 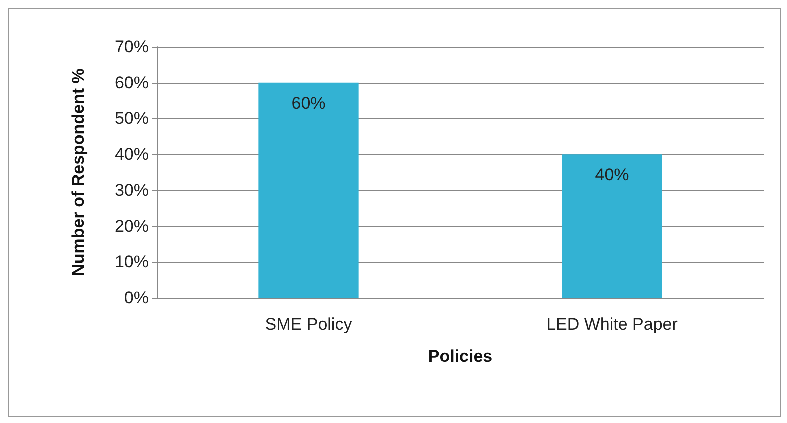 What do you see at coordinates (131, 82) in the screenshot?
I see `y-tick-label: 60%` at bounding box center [131, 82].